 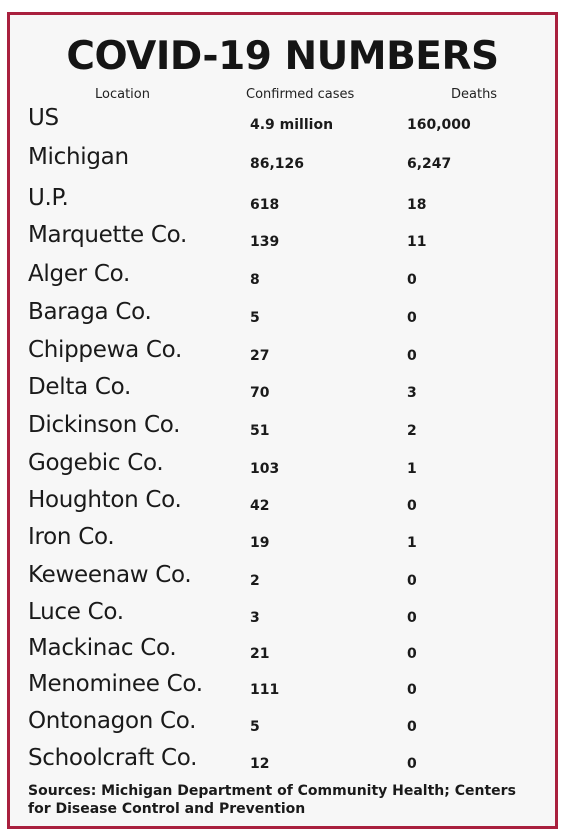 I want to click on row-confirmed-cases: 21, so click(x=260, y=654).